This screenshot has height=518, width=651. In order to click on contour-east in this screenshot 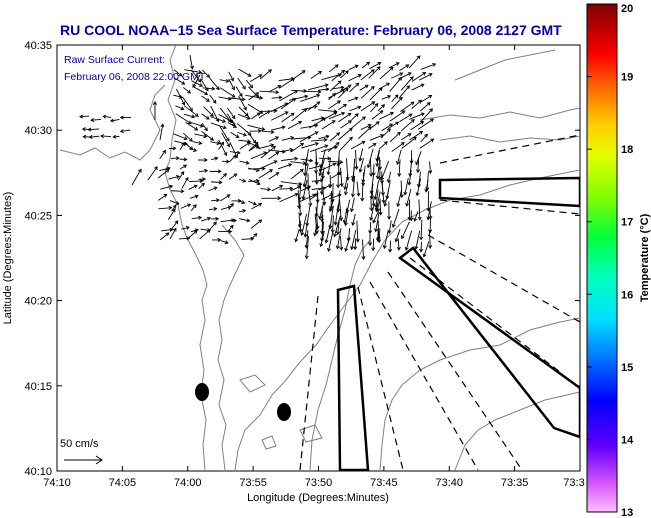, I will do `click(505, 65)`.